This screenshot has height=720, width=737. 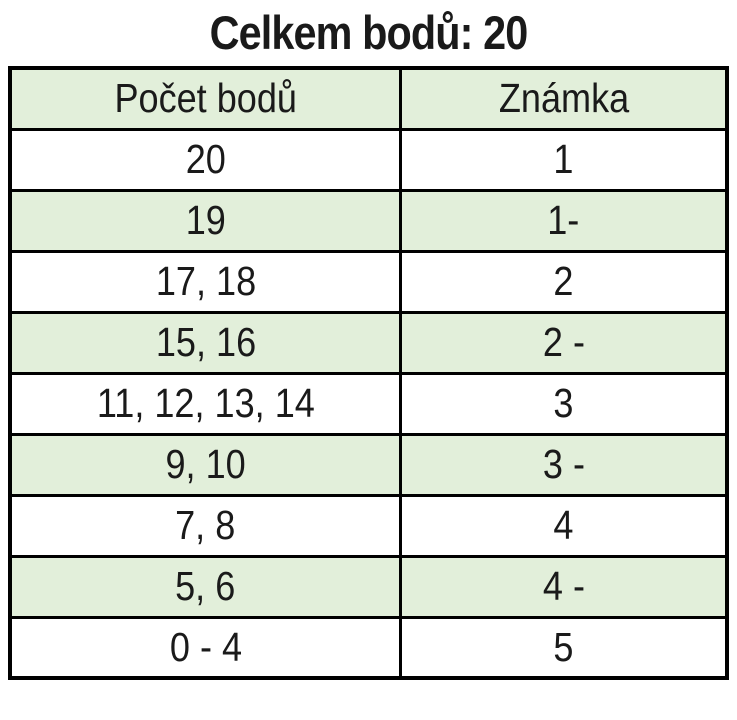 I want to click on grade-cell: 2, so click(x=564, y=281).